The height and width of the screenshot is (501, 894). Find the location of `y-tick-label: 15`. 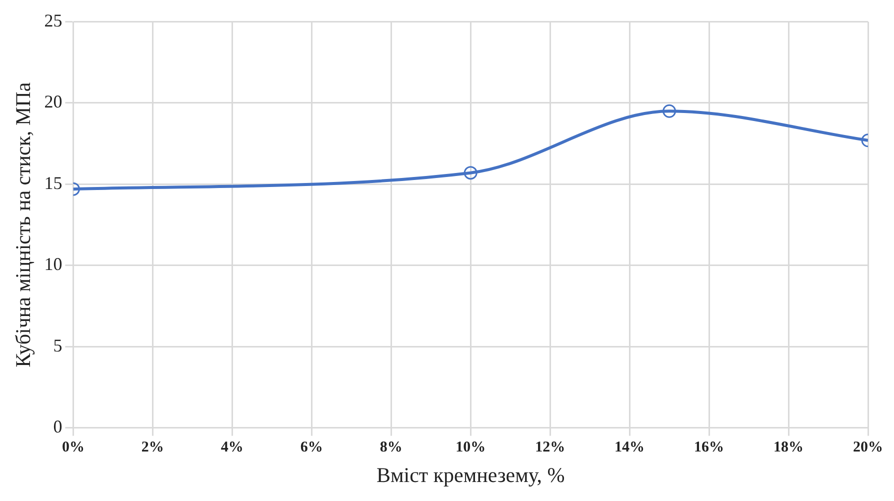

y-tick-label: 15 is located at coordinates (53, 182).